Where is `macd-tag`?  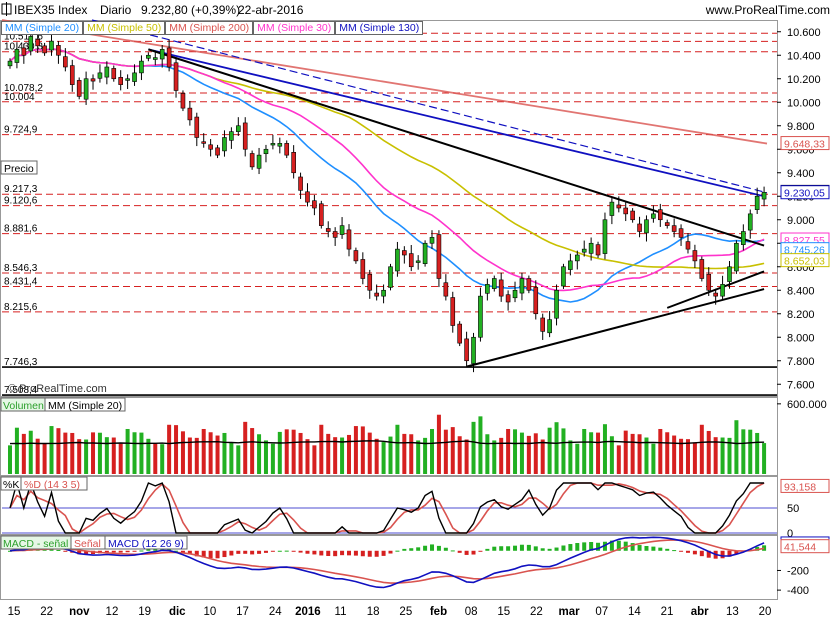
macd-tag is located at coordinates (805, 546).